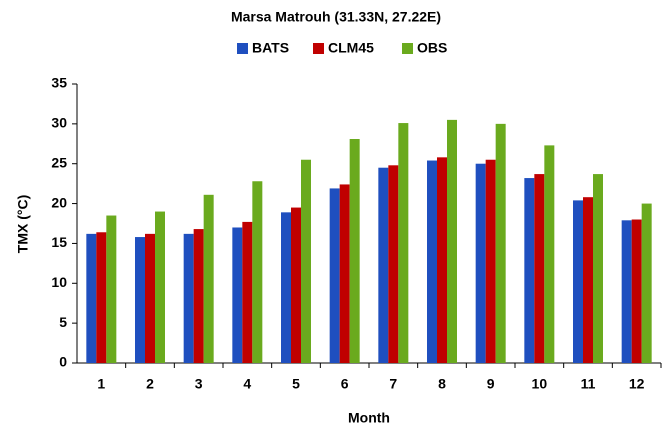 This screenshot has width=672, height=430. I want to click on x-tick-label: 11, so click(588, 384).